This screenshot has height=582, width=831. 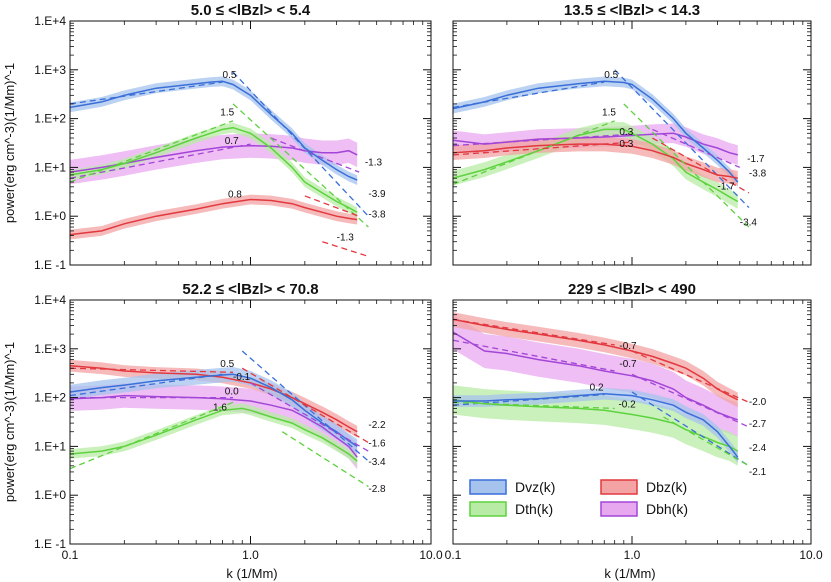 What do you see at coordinates (749, 222) in the screenshot?
I see `slope-annotation: -3.4` at bounding box center [749, 222].